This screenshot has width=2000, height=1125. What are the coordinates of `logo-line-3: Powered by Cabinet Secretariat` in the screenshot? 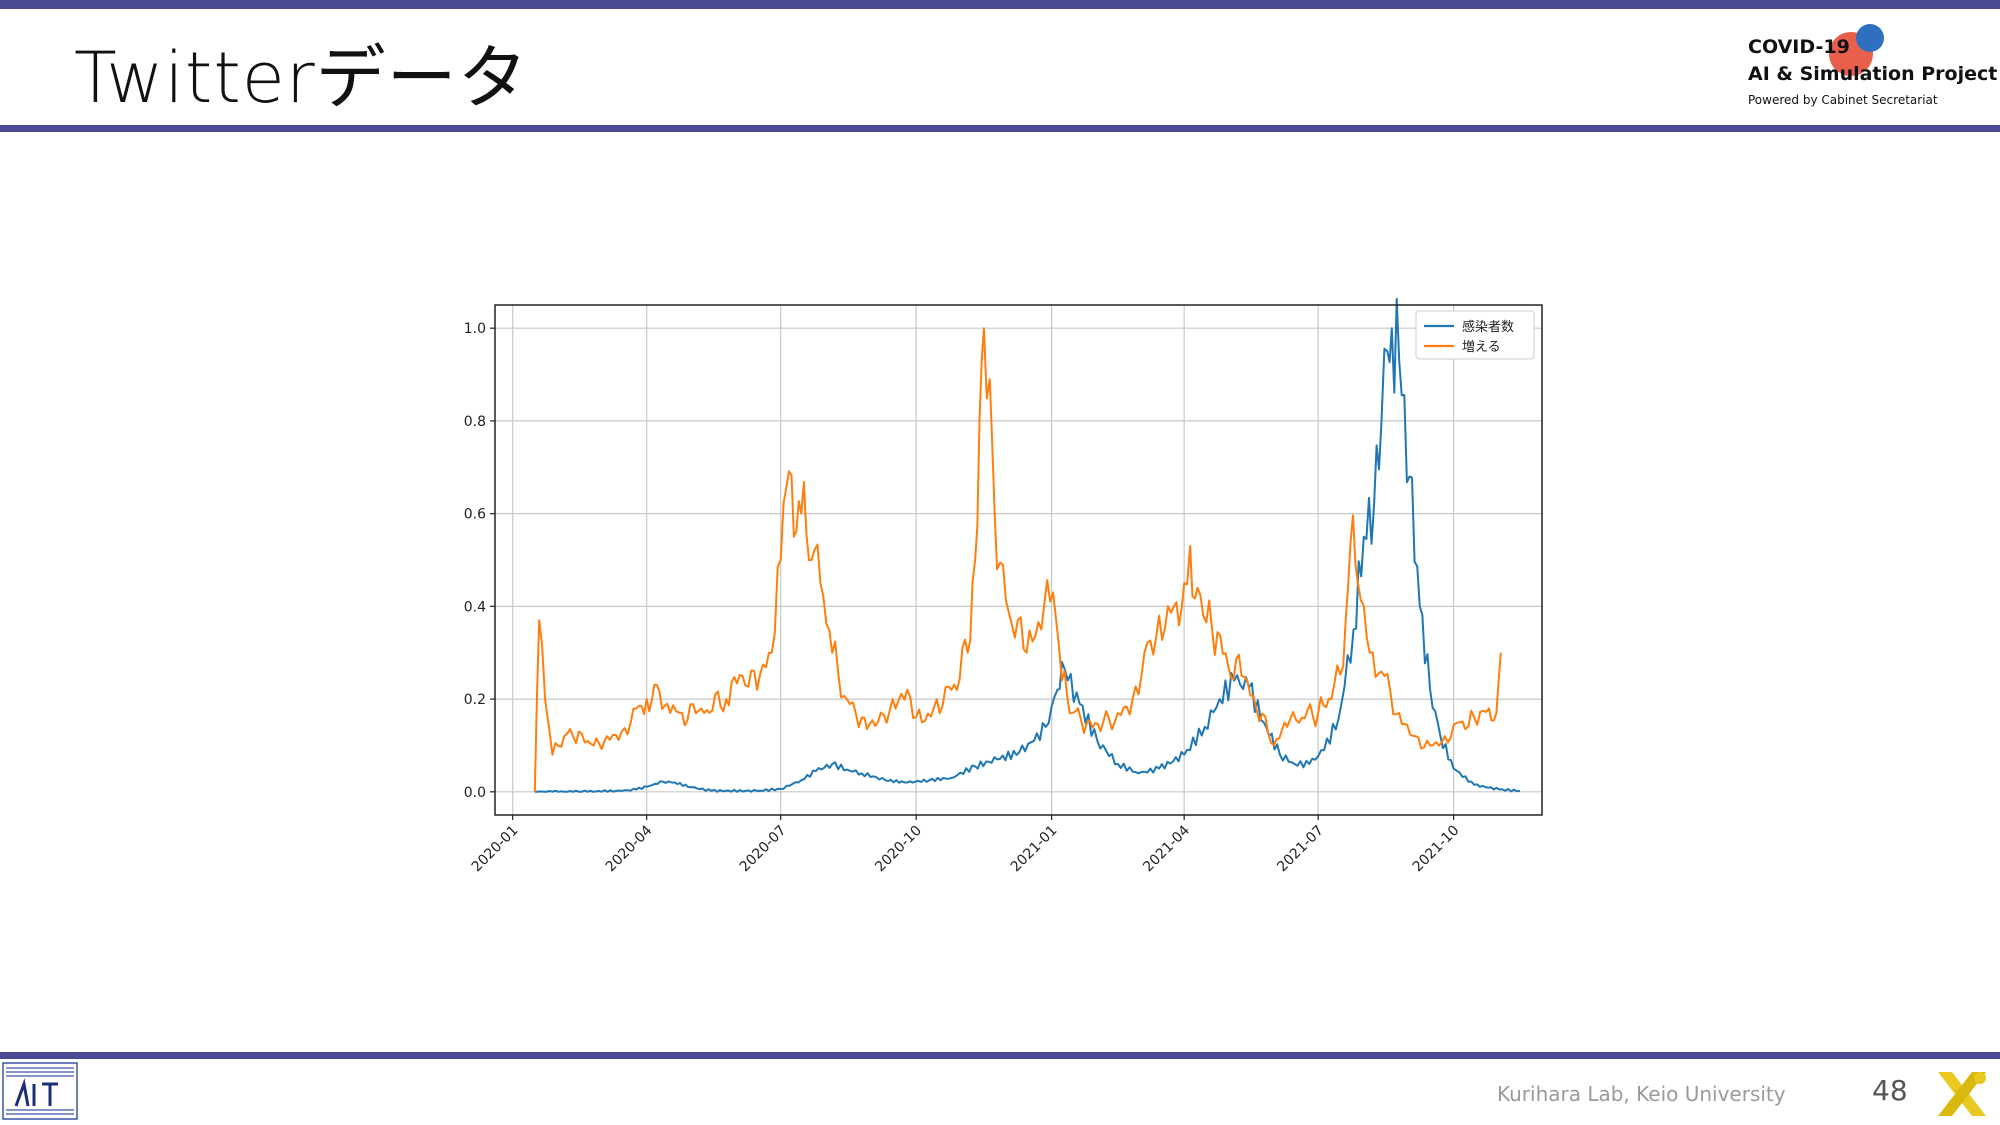 It's located at (1843, 100).